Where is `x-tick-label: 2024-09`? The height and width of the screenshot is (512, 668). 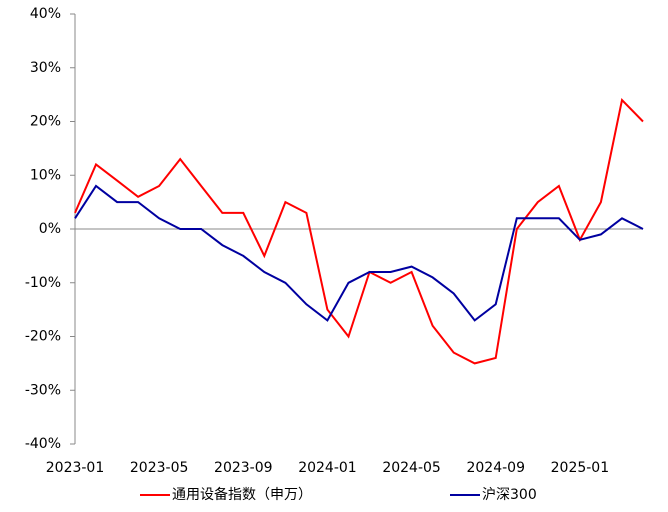 x-tick-label: 2024-09 is located at coordinates (495, 468).